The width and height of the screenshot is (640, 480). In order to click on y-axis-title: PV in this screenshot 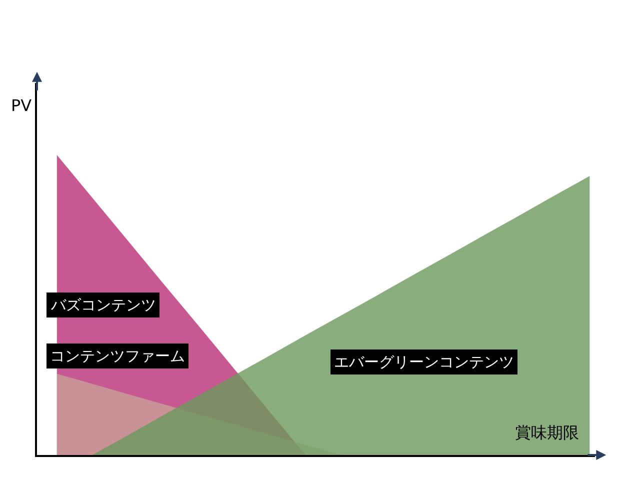, I will do `click(21, 105)`.